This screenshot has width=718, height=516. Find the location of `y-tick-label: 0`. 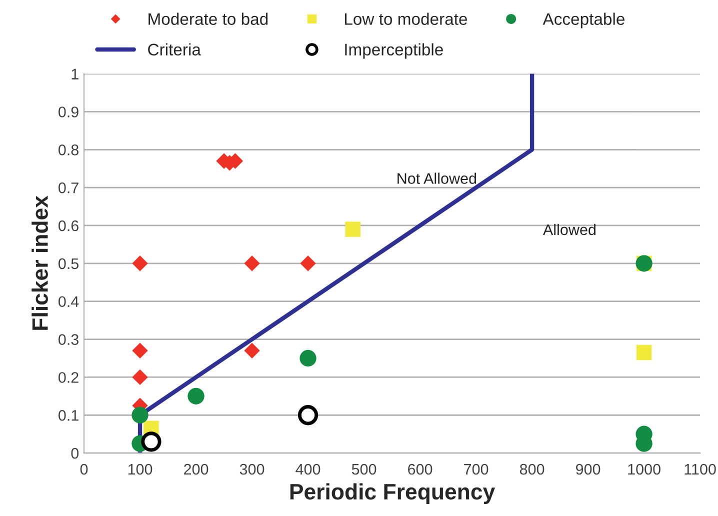

y-tick-label: 0 is located at coordinates (75, 453).